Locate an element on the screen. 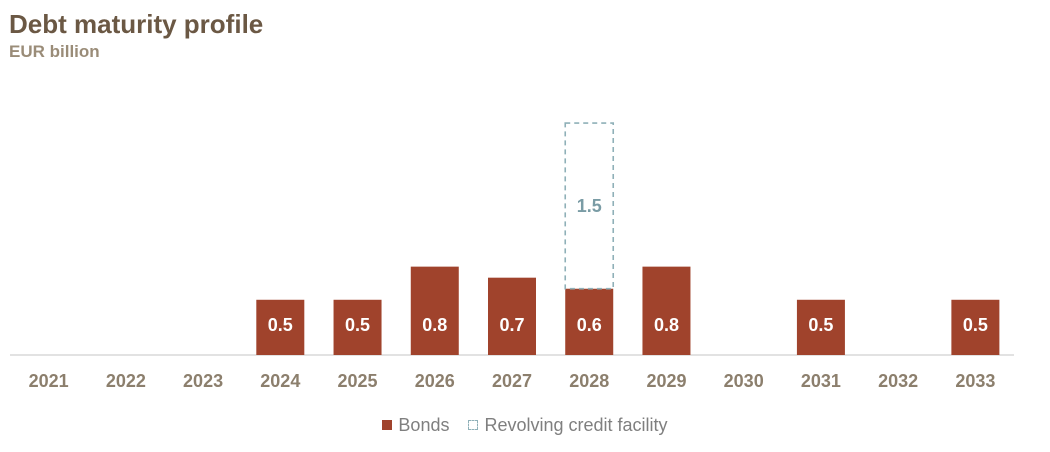  legend: Bonds Revolving credit facility is located at coordinates (525, 425).